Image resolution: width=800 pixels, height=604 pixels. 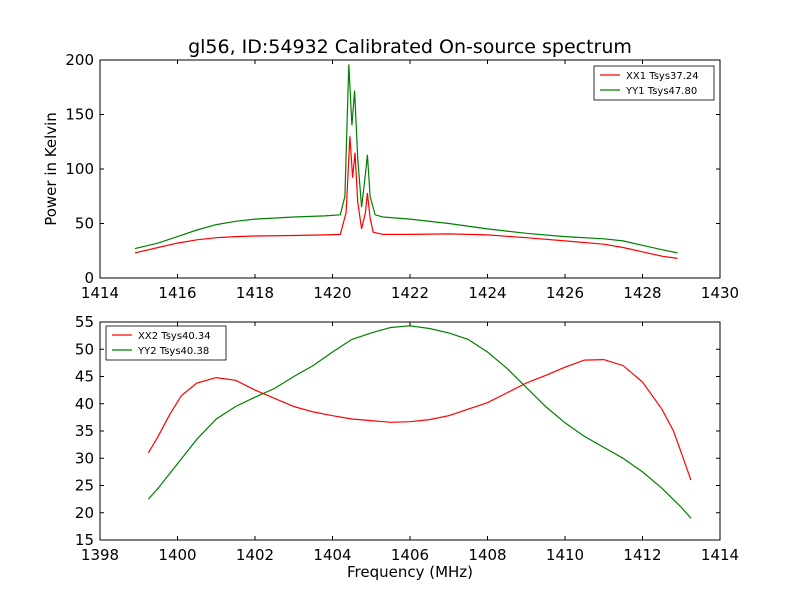 I want to click on x-tick-label: 1408, so click(x=487, y=555).